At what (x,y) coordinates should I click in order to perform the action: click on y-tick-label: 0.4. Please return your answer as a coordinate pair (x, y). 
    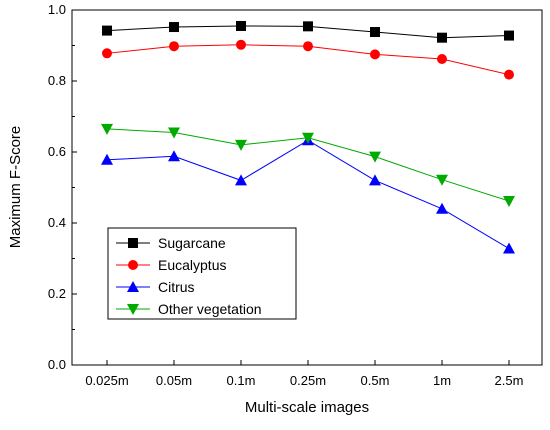
    Looking at the image, I should click on (57, 222).